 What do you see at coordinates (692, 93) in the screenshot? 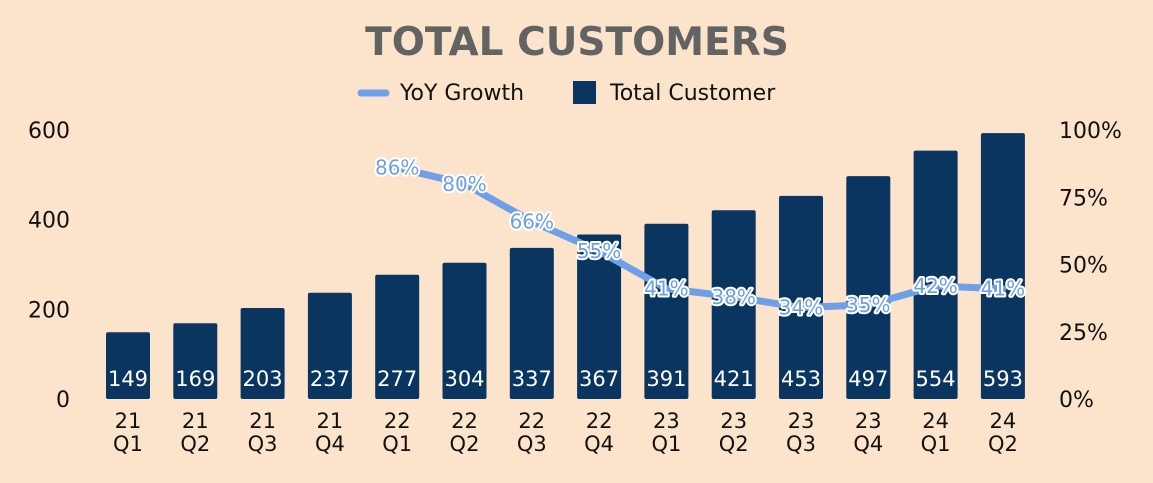
I see `legend-label-total-customer: Total Customer` at bounding box center [692, 93].